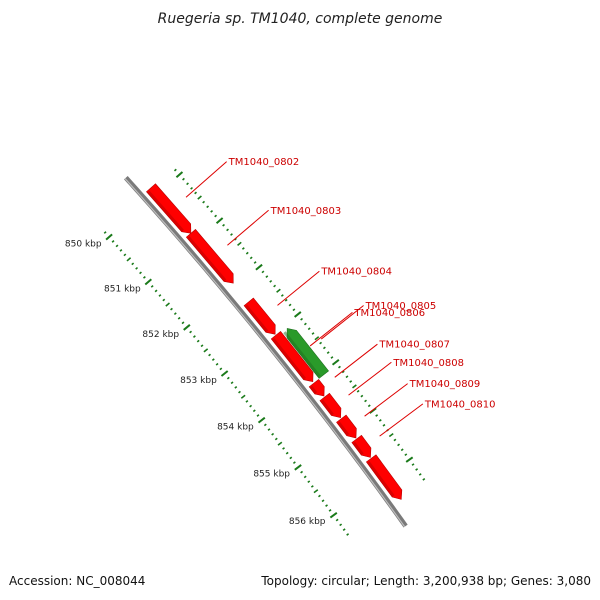  I want to click on minor-tick-outer-853.2, so click(305, 324).